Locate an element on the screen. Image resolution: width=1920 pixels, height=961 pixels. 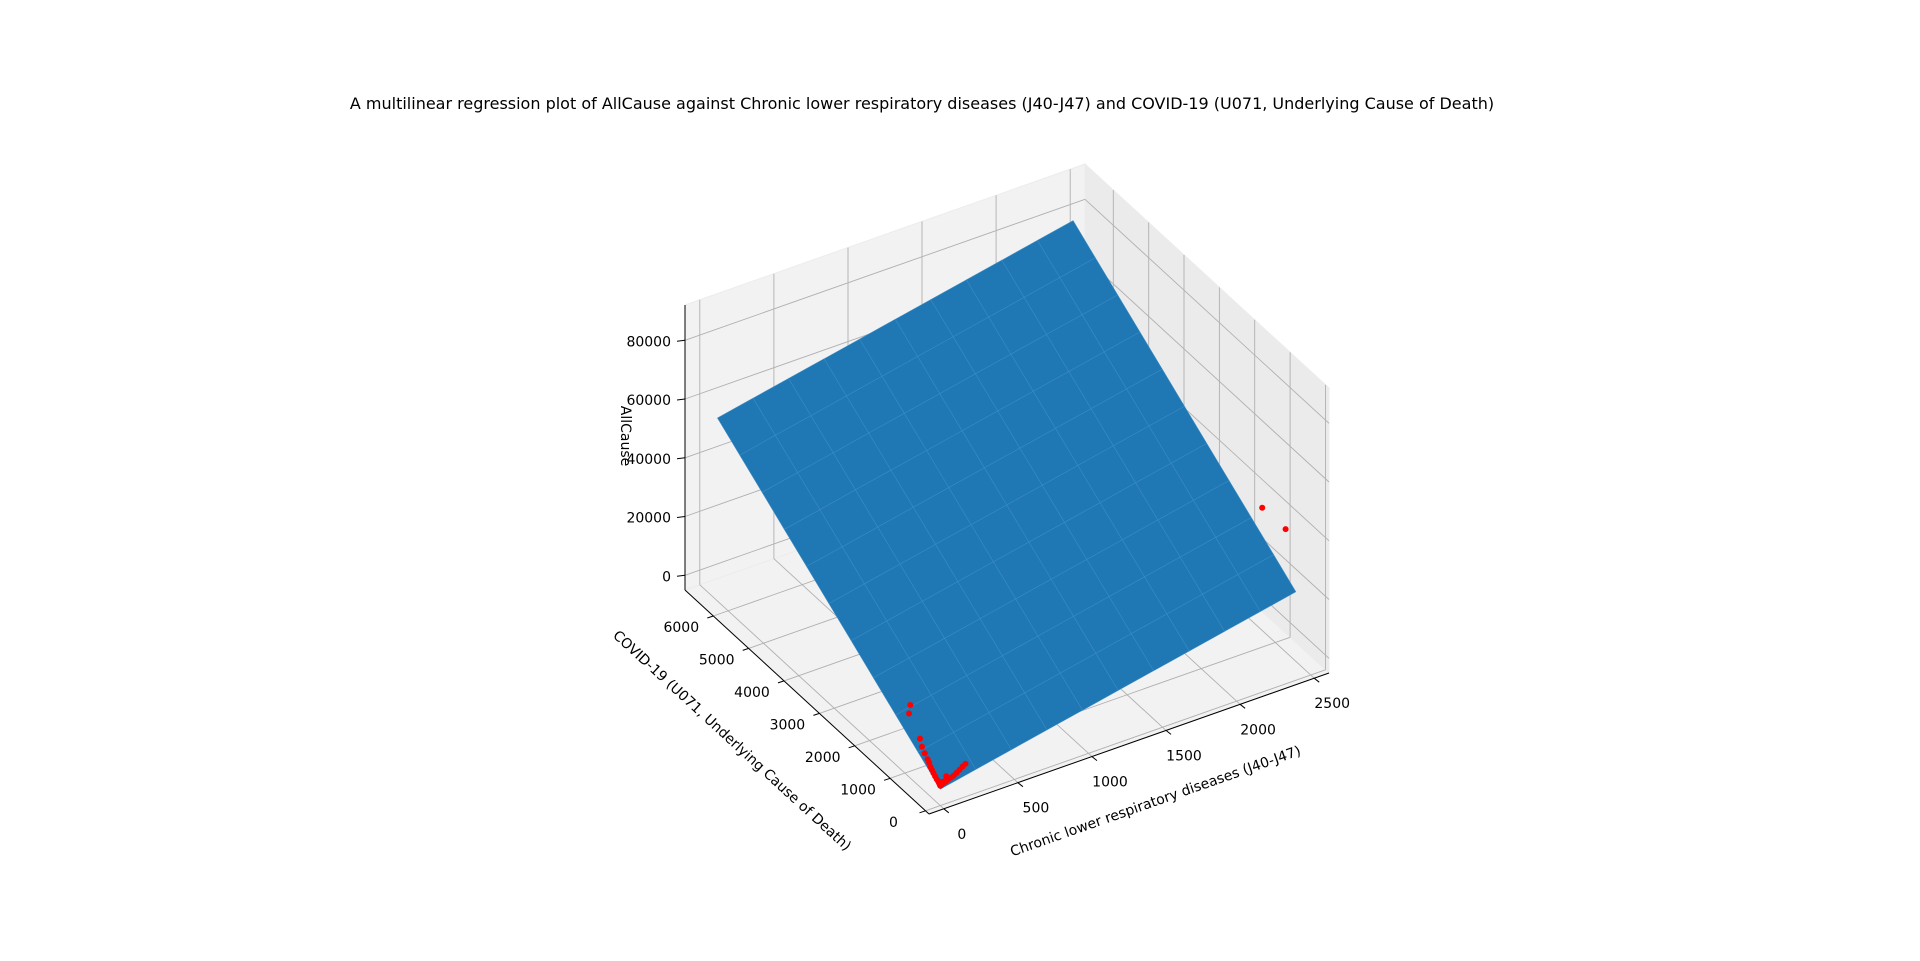
y-axis-line is located at coordinates (807, 702).